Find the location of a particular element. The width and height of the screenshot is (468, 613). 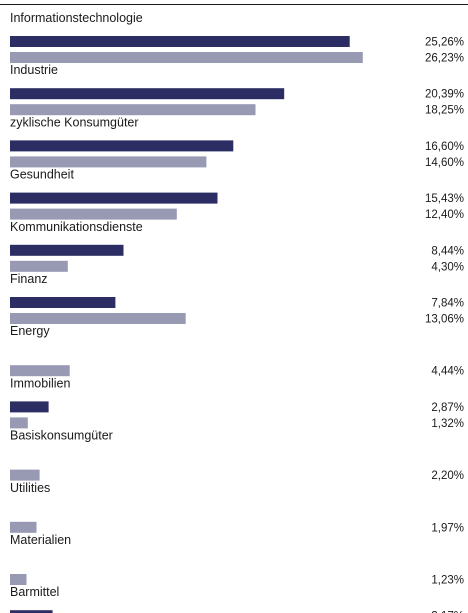

value-label-series-1: 20,39% is located at coordinates (444, 95).